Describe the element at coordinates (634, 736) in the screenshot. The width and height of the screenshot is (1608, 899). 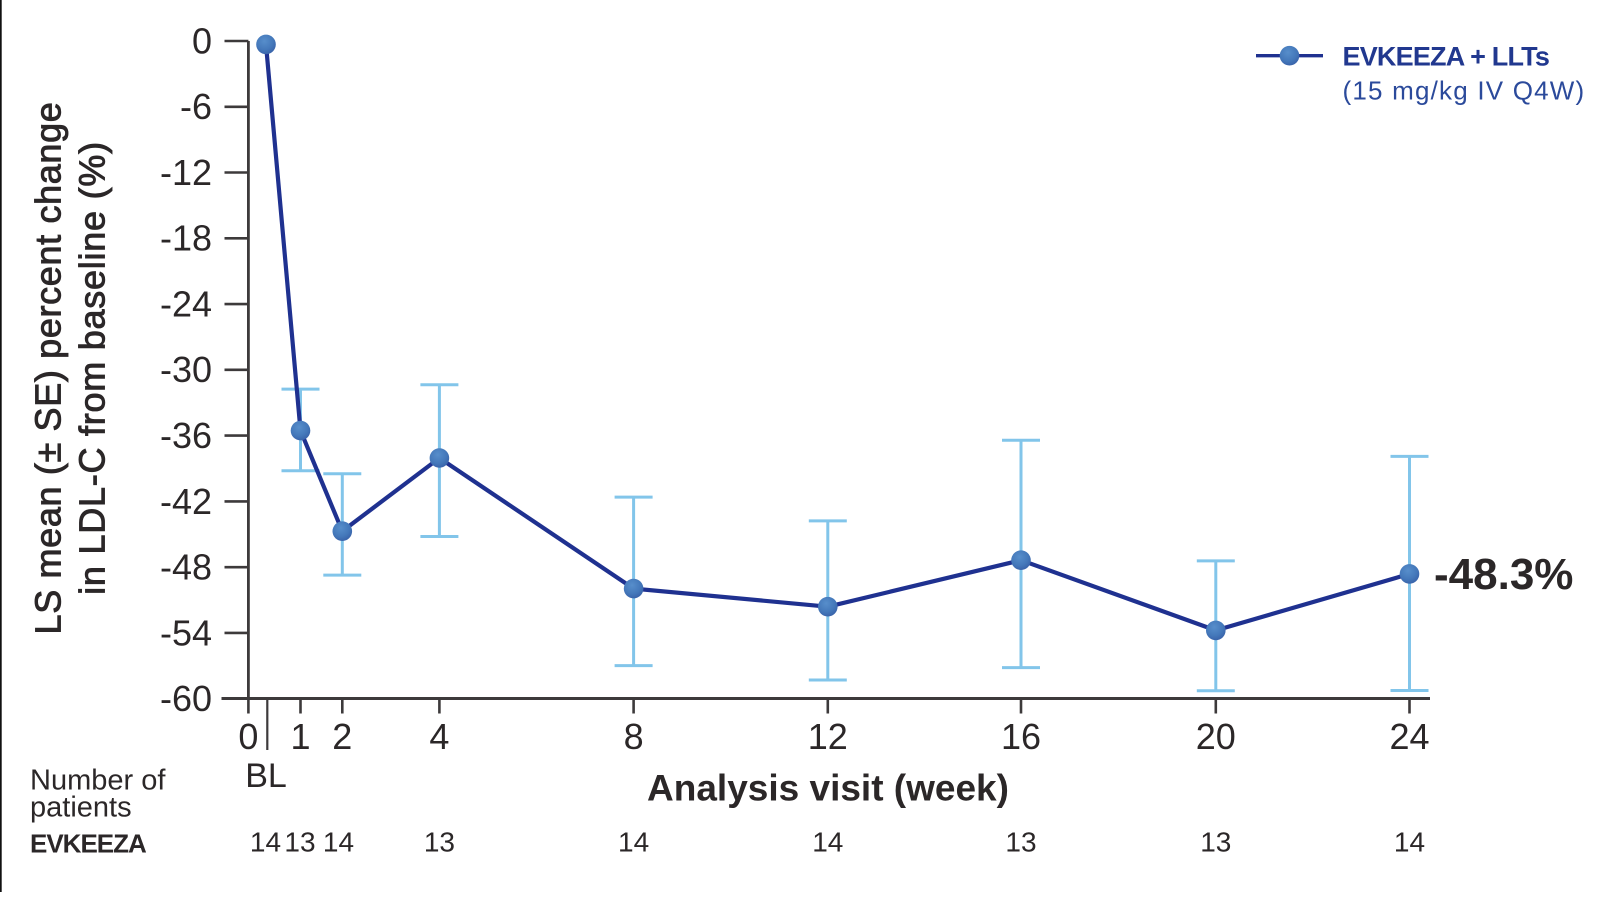
I see `svg-text: 8` at that location.